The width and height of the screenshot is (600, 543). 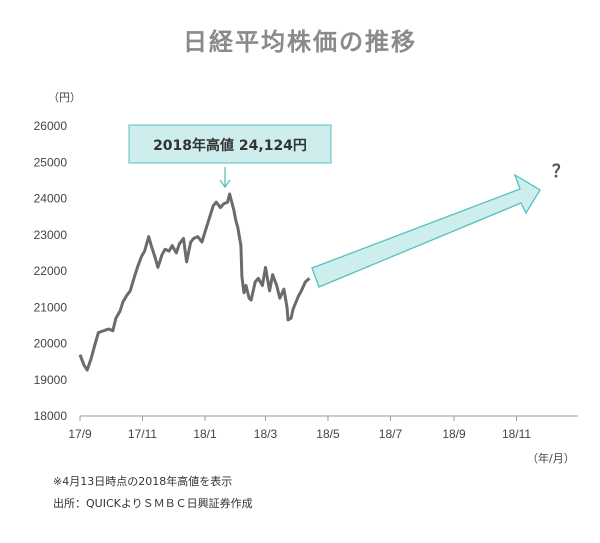 What do you see at coordinates (266, 434) in the screenshot?
I see `x-tick-label: 18/3` at bounding box center [266, 434].